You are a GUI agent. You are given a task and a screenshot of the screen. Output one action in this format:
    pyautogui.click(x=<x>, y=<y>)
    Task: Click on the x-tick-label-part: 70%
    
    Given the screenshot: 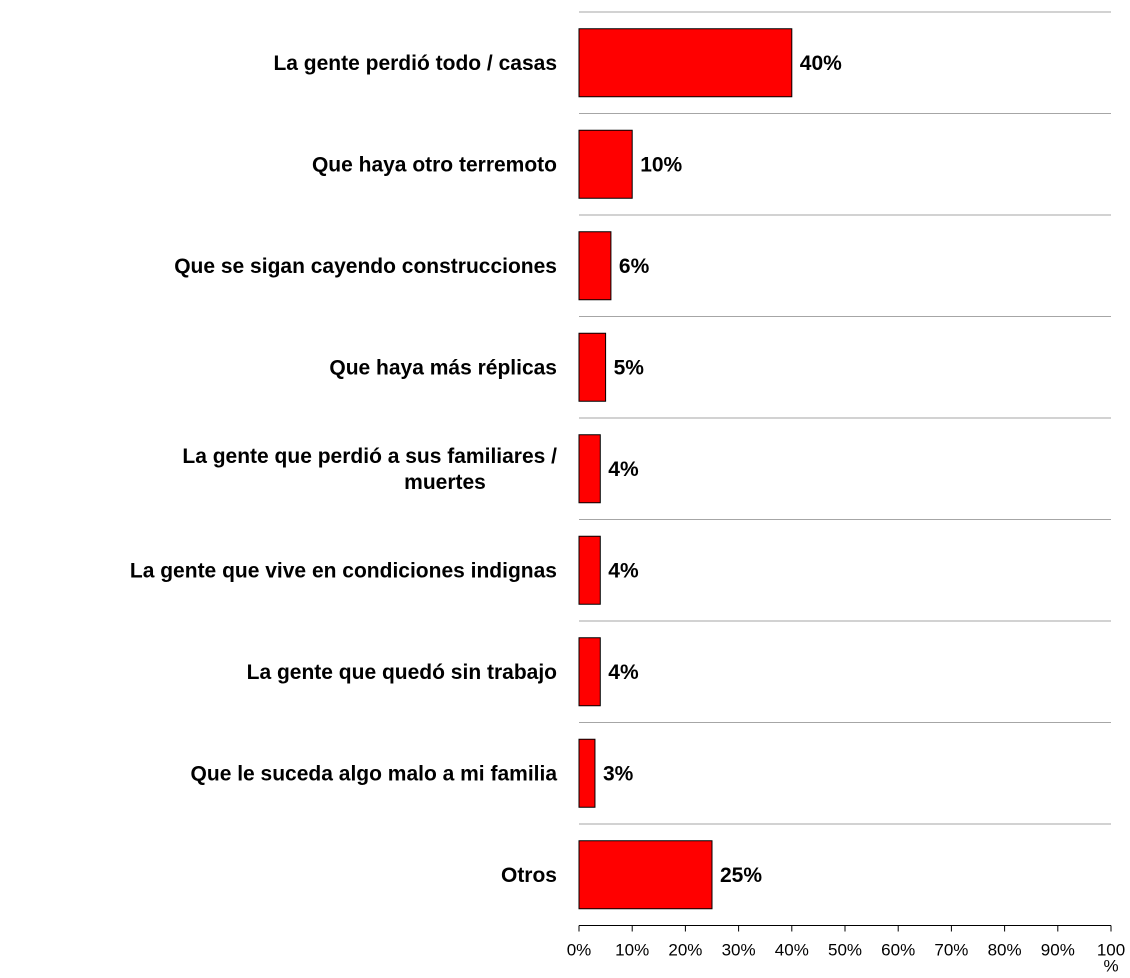 What is the action you would take?
    pyautogui.click(x=951, y=950)
    